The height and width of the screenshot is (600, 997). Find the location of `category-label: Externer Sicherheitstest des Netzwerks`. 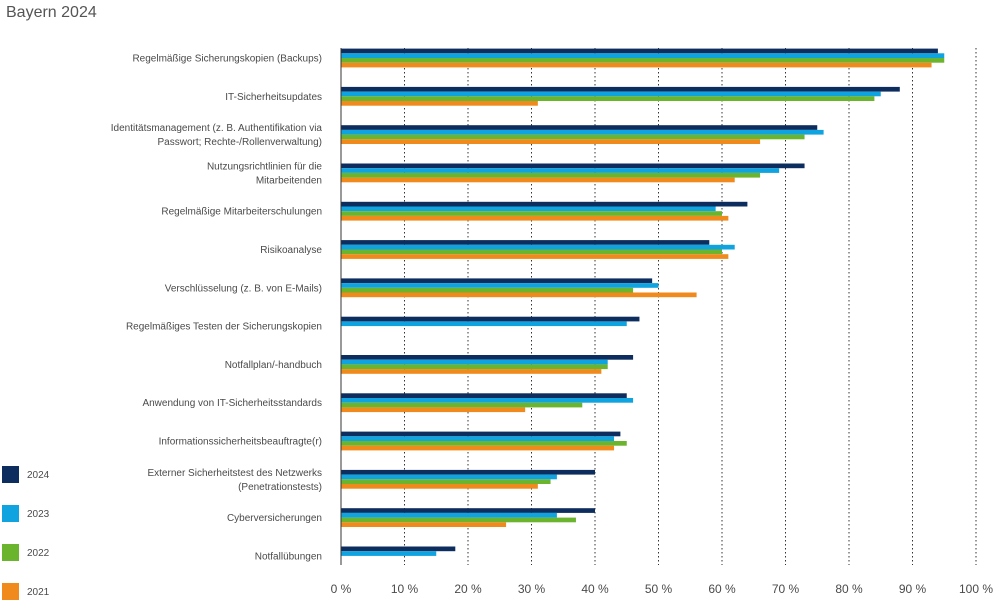

category-label: Externer Sicherheitstest des Netzwerks is located at coordinates (234, 473).